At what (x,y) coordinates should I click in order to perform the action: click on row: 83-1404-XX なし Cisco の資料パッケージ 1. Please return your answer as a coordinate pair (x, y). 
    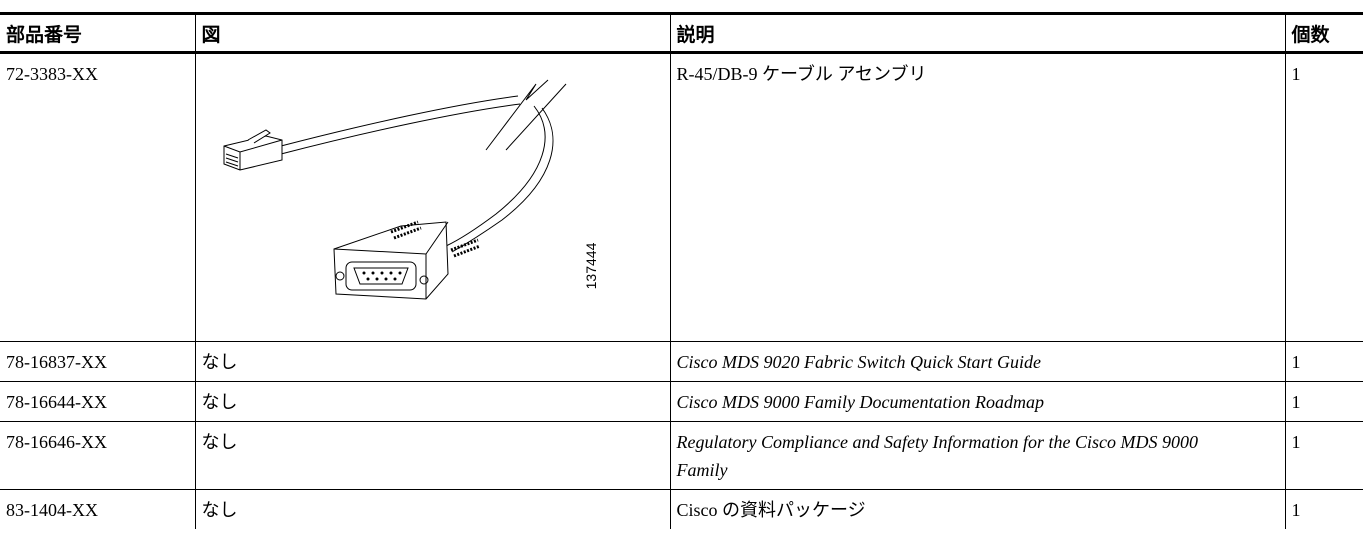
    Looking at the image, I should click on (681, 509).